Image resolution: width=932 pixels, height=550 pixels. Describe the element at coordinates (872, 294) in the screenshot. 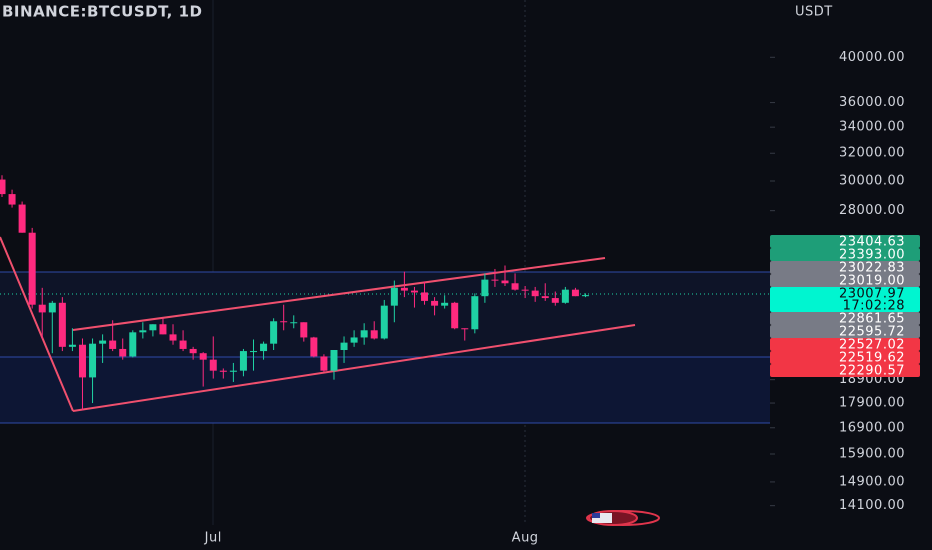

I see `price-tag-label: 23007.97` at that location.